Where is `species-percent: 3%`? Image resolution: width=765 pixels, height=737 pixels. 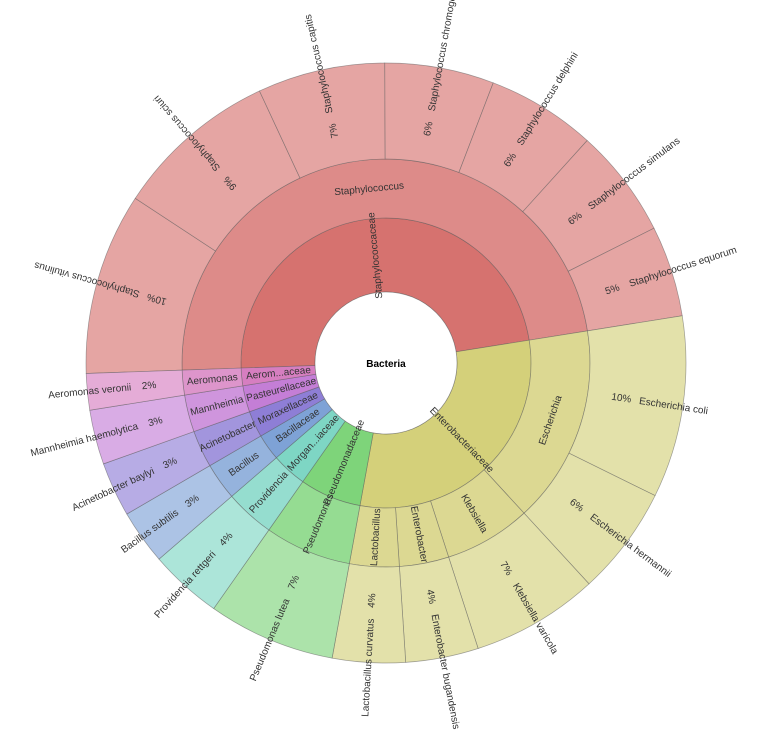
species-percent: 3% is located at coordinates (155, 422).